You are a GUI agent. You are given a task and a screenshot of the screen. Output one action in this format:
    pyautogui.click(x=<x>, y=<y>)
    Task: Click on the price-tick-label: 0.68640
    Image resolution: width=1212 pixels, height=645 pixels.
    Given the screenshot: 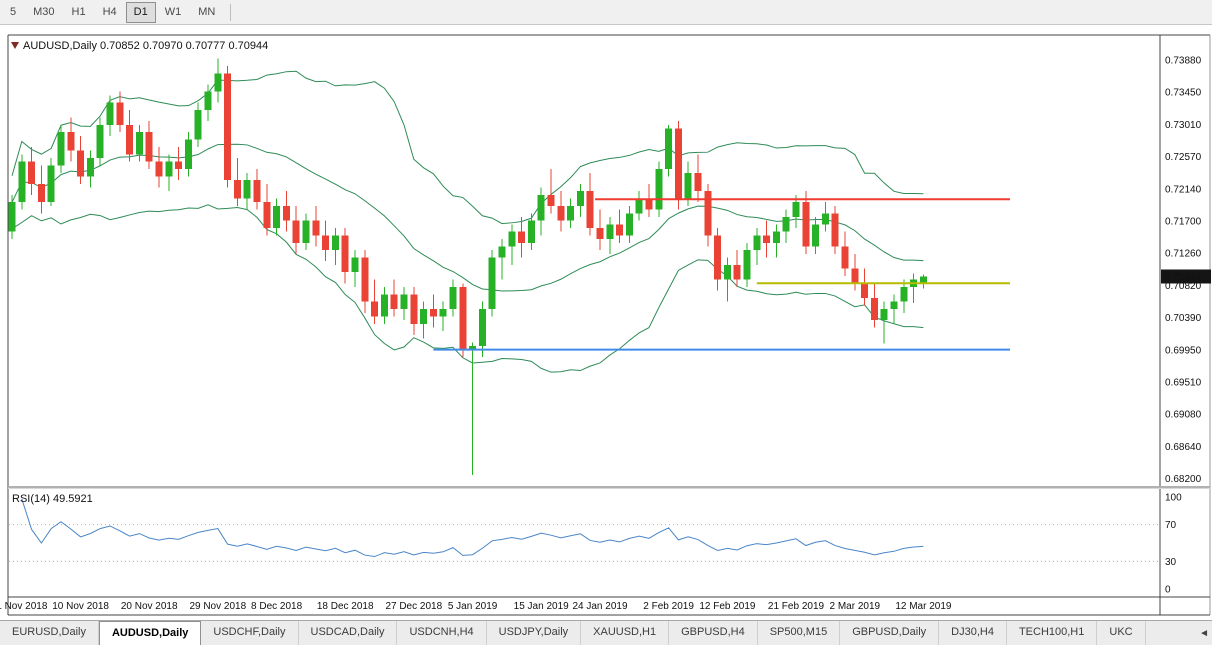 What is the action you would take?
    pyautogui.click(x=1183, y=447)
    